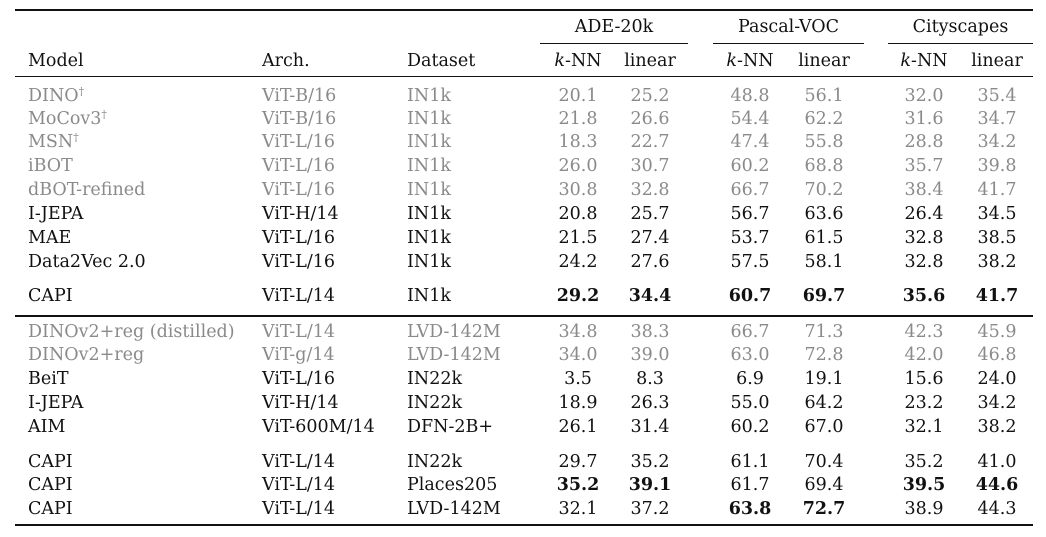 The image size is (1046, 537). Describe the element at coordinates (578, 96) in the screenshot. I see `value-cell: 20.1` at that location.